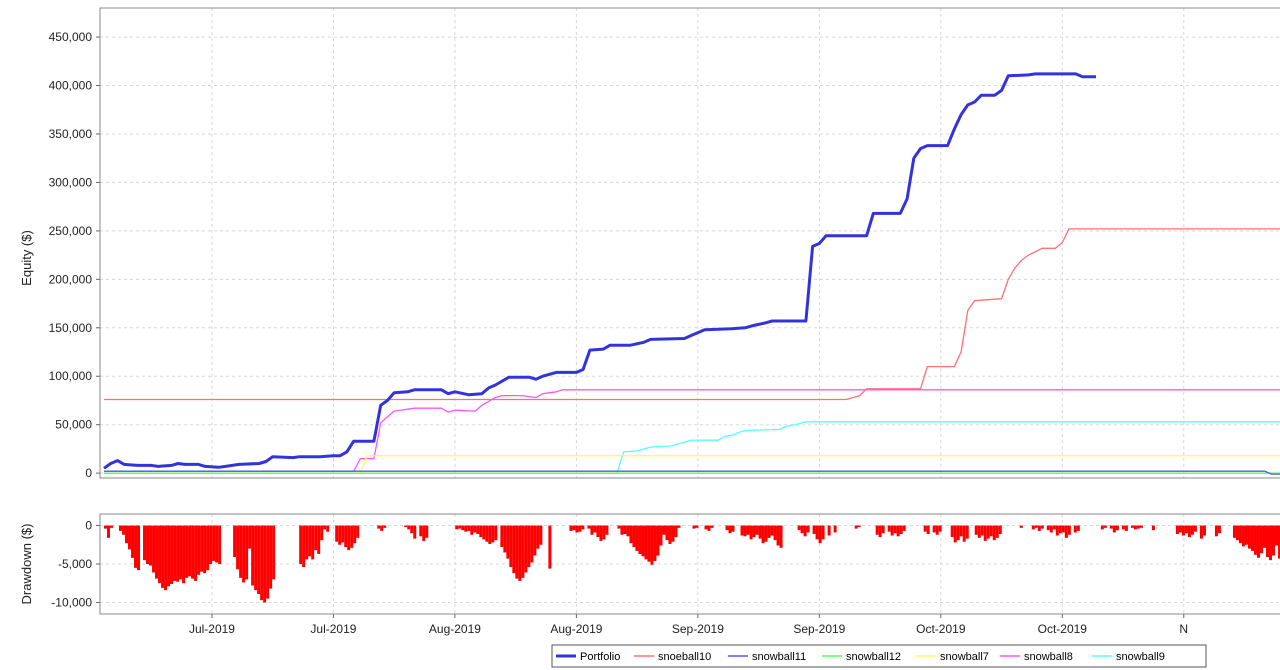 The width and height of the screenshot is (1280, 670). What do you see at coordinates (600, 657) in the screenshot?
I see `legend-label: Portfolio` at bounding box center [600, 657].